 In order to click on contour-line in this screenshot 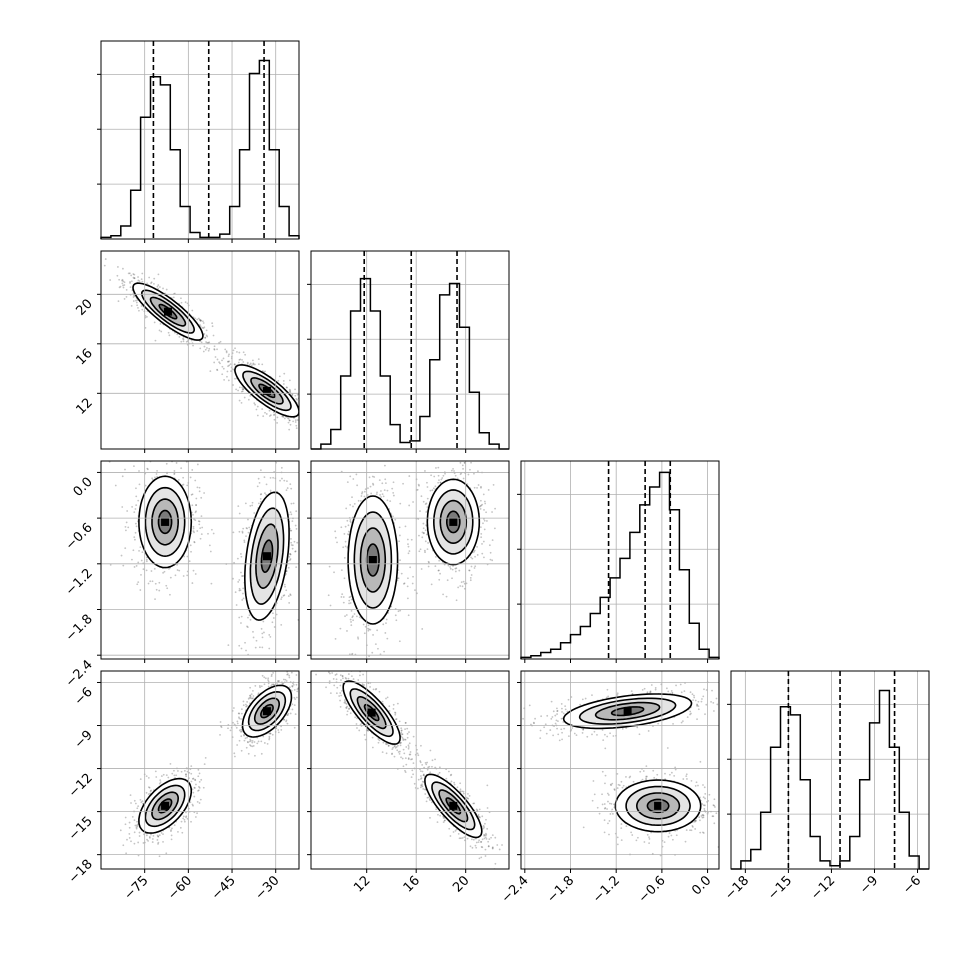, I will do `click(267, 391)`.